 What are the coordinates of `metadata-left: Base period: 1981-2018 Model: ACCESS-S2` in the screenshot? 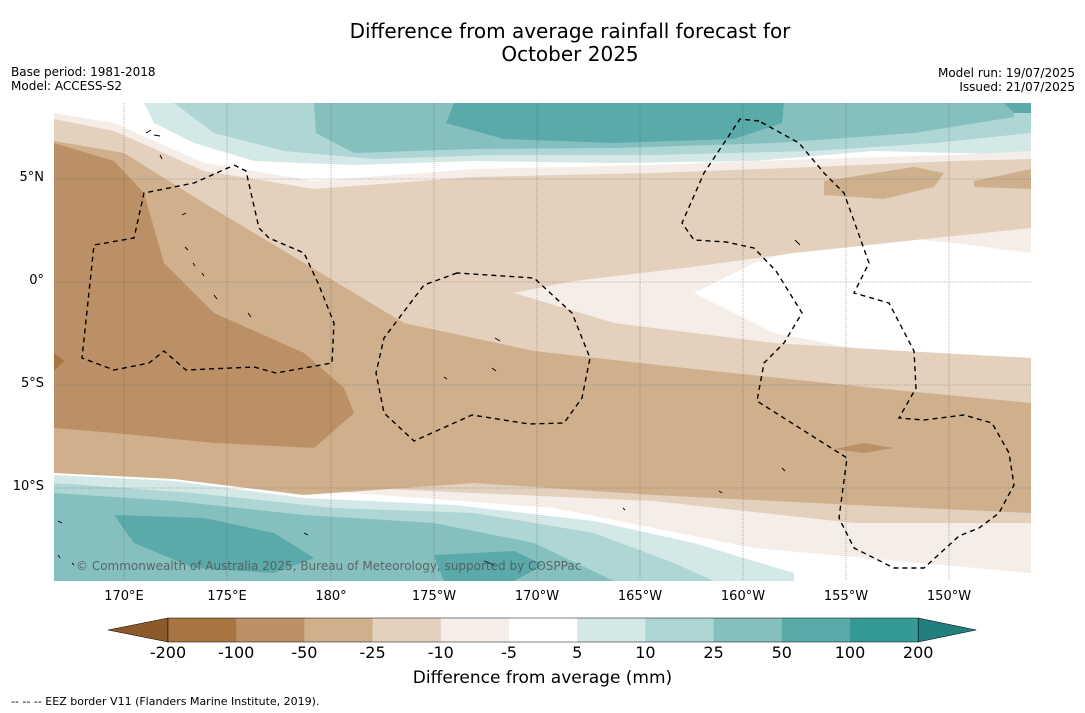 It's located at (83, 79).